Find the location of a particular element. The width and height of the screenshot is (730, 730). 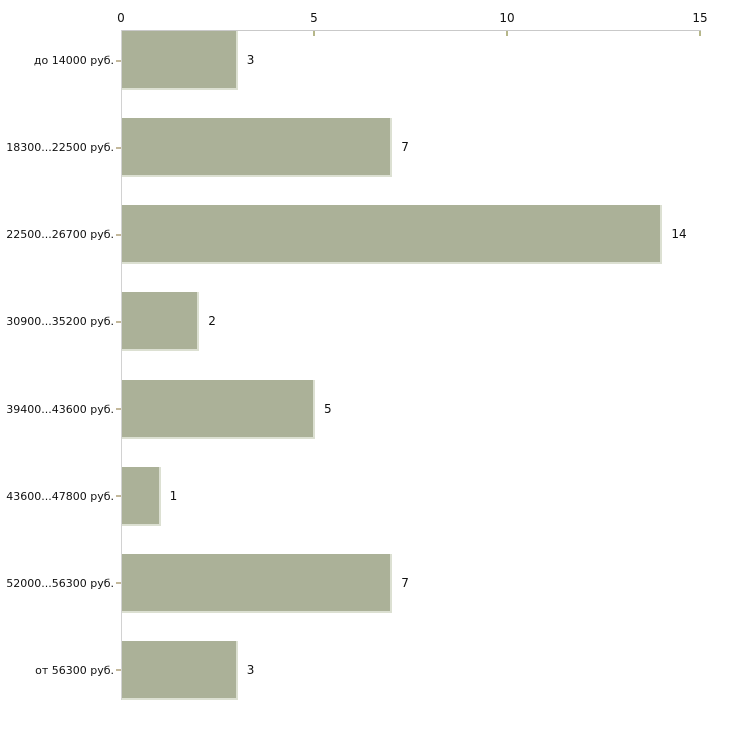

x-tick-label: 10 is located at coordinates (507, 18).